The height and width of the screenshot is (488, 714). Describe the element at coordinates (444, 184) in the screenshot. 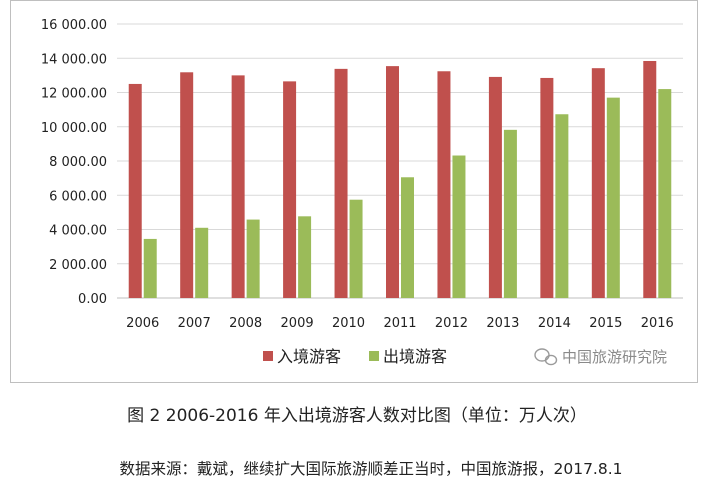

I see `bar-inbound-2012` at that location.